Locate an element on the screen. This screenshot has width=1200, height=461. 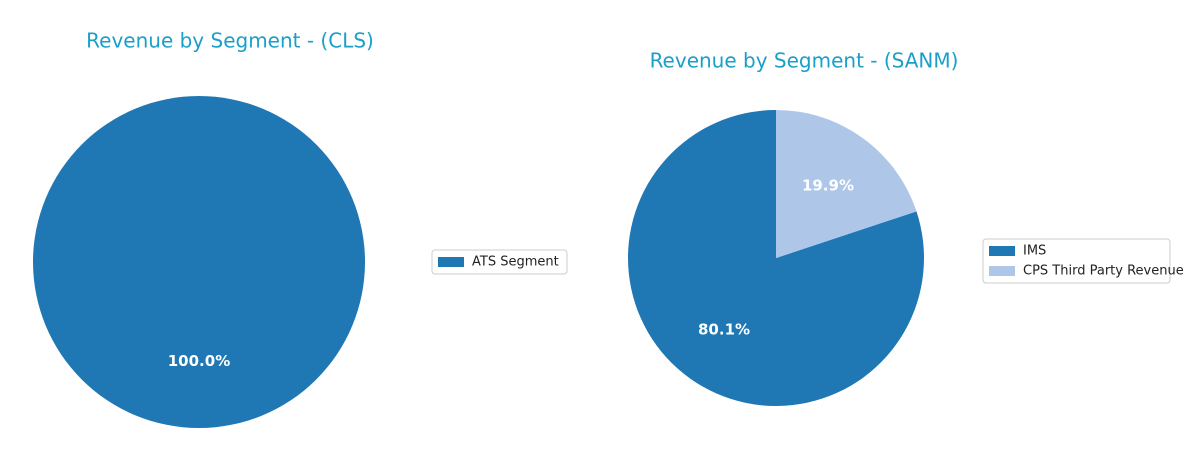
value-label: 19.9% is located at coordinates (828, 185).